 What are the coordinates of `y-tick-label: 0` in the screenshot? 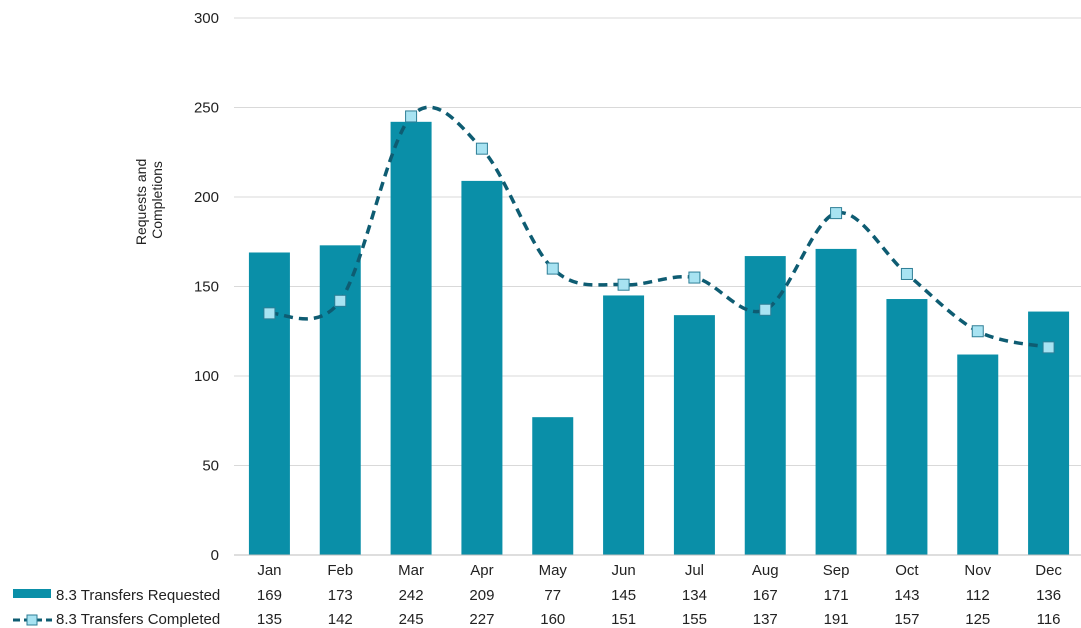 It's located at (215, 555).